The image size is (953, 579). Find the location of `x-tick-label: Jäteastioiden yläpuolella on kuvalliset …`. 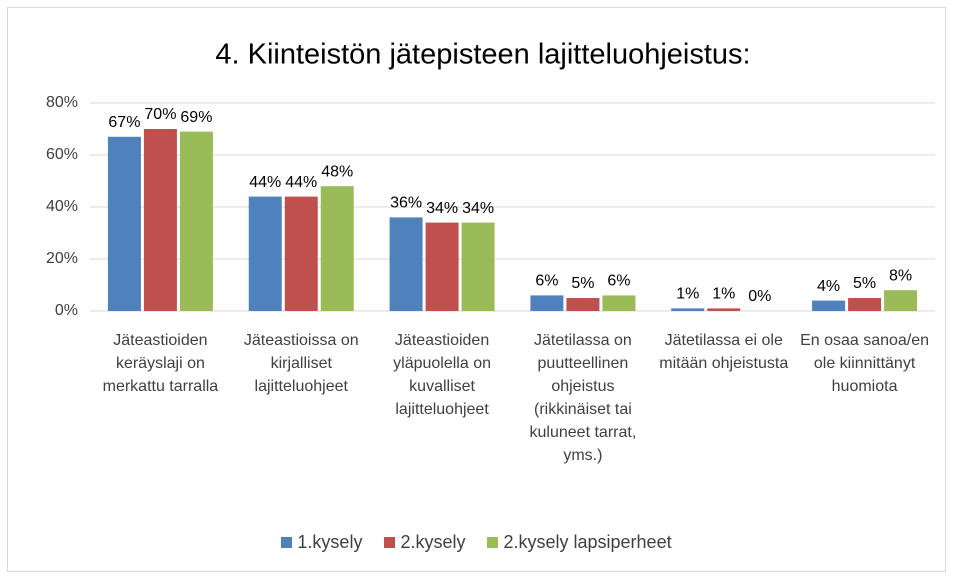

x-tick-label: Jäteastioiden yläpuolella on kuvalliset … is located at coordinates (442, 375).